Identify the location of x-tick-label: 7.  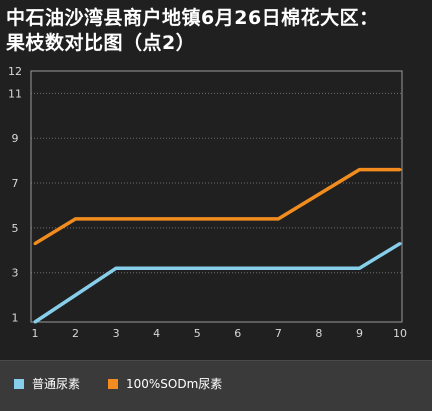
(278, 333).